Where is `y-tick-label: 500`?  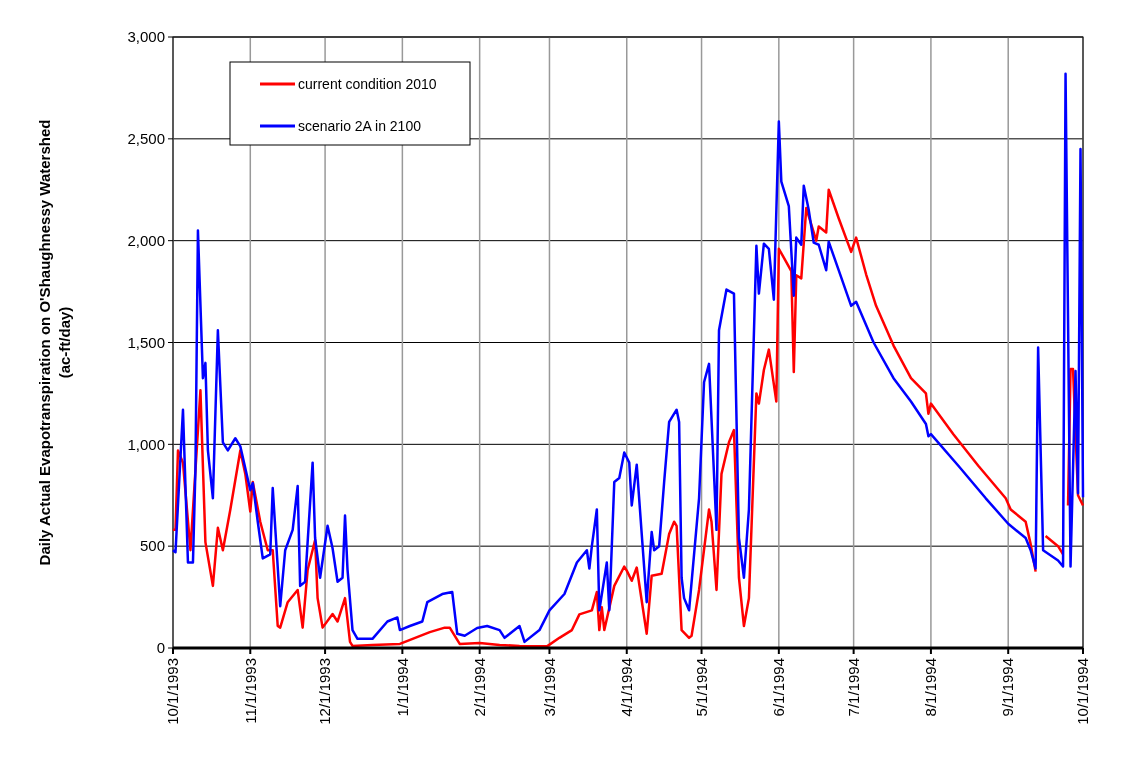
y-tick-label: 500 is located at coordinates (152, 546).